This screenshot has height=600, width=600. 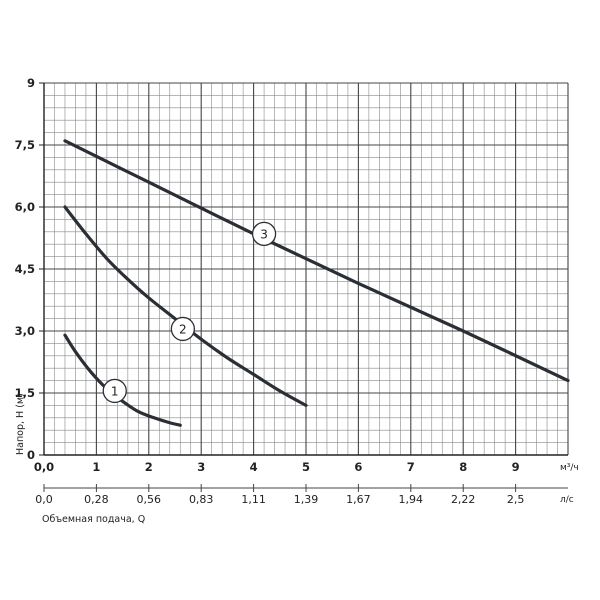 I want to click on curve-marker-label: 2, so click(x=183, y=329).